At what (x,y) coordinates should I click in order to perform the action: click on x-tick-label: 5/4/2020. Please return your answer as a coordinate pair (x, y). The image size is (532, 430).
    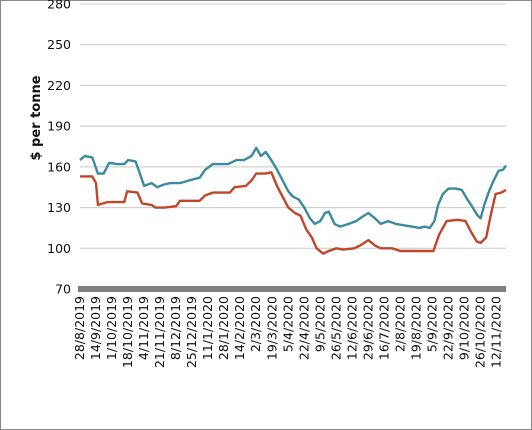
    Looking at the image, I should click on (287, 324).